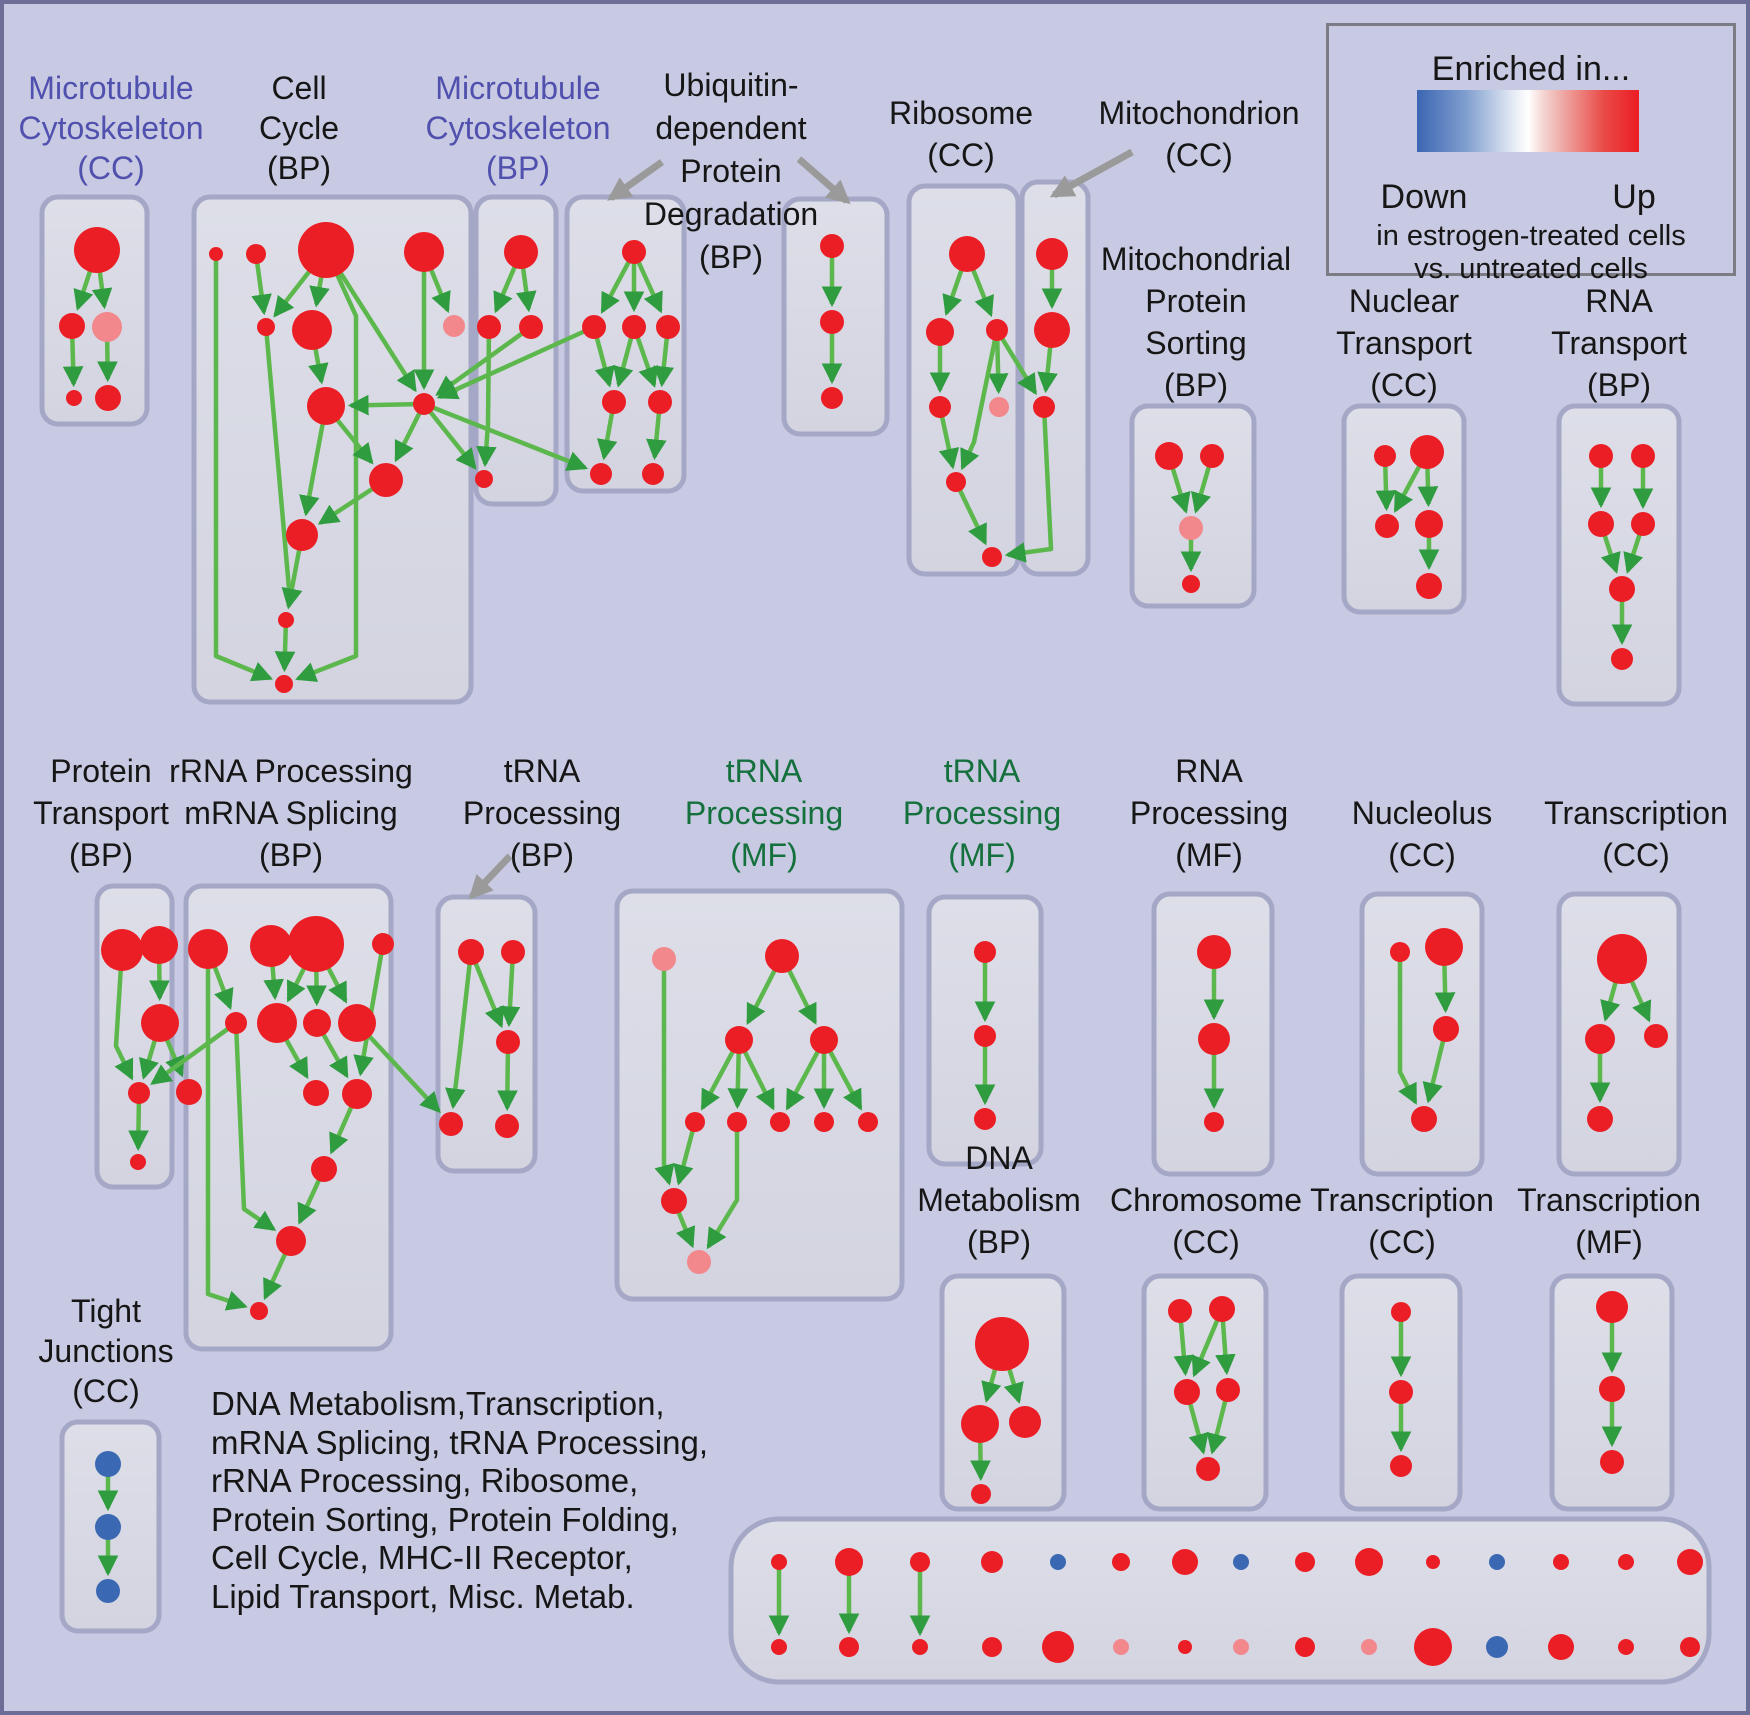 The height and width of the screenshot is (1715, 1750). What do you see at coordinates (516, 350) in the screenshot?
I see `cluster-box-mt_bp` at bounding box center [516, 350].